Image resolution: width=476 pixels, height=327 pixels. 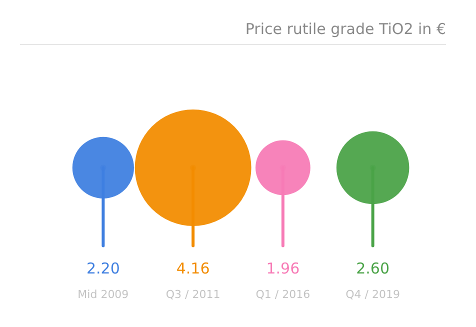 What do you see at coordinates (193, 295) in the screenshot?
I see `category-label: Q3 / 2011` at bounding box center [193, 295].